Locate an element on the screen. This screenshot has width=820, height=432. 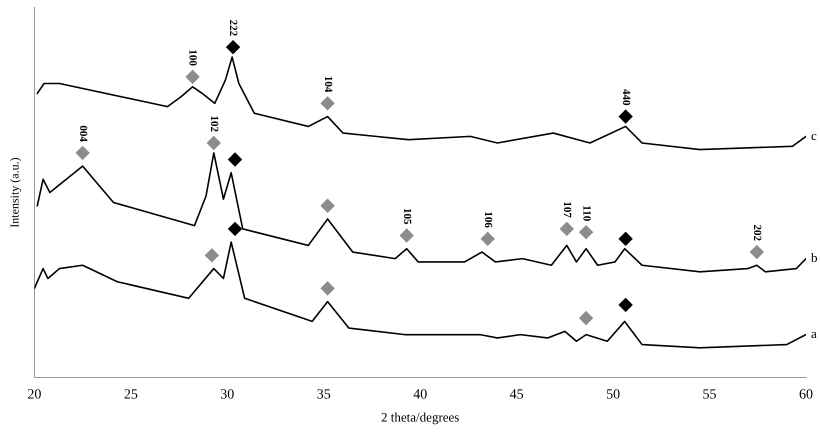
annotation: 107 is located at coordinates (566, 209).